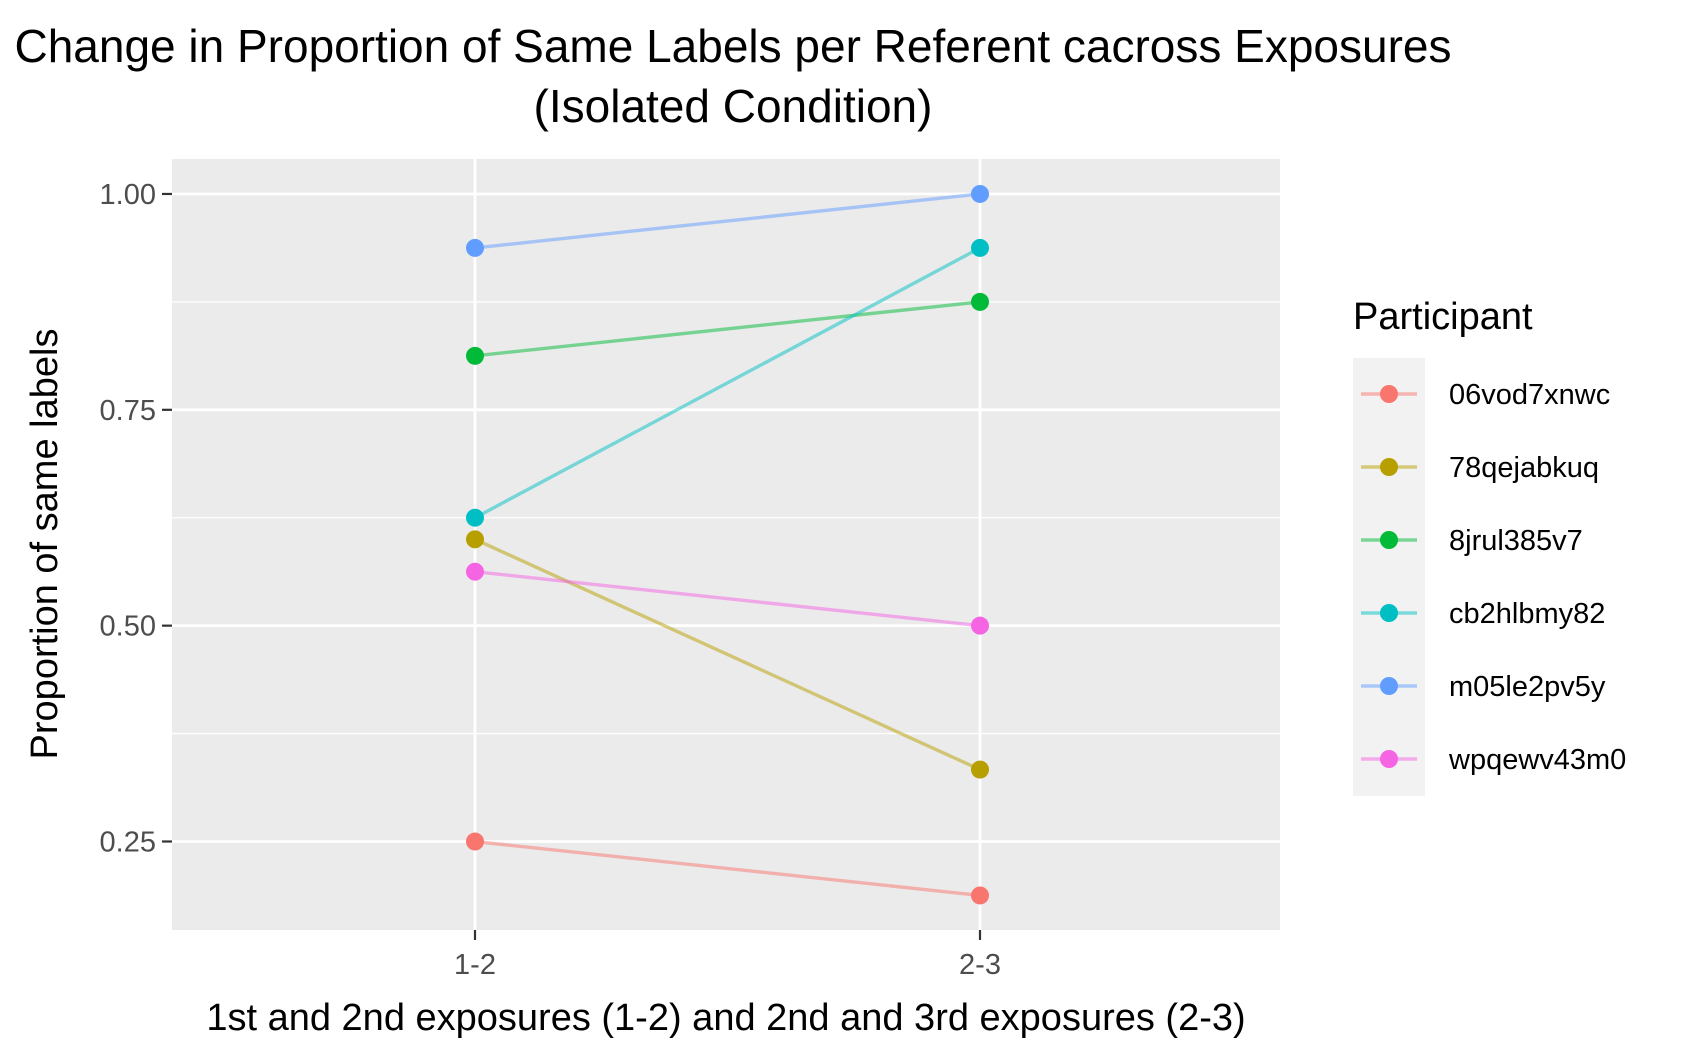 Image resolution: width=1696 pixels, height=1048 pixels. I want to click on legend-key-panel, so click(1389, 577).